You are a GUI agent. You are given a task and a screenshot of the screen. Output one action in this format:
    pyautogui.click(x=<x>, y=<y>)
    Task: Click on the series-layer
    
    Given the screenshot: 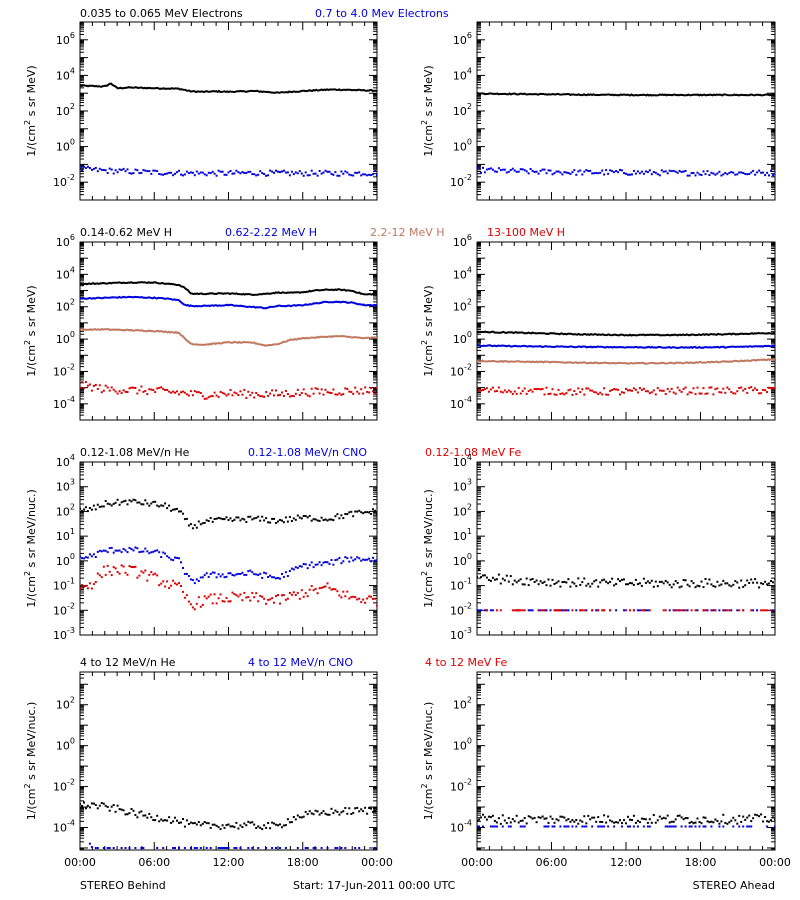 What is the action you would take?
    pyautogui.click(x=626, y=590)
    